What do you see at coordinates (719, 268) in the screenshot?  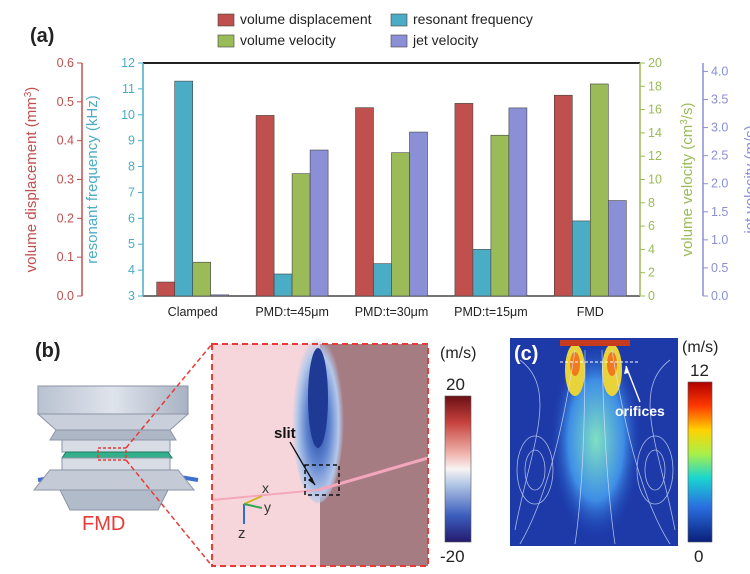 I see `axis-right2-tick-label: 0.5` at bounding box center [719, 268].